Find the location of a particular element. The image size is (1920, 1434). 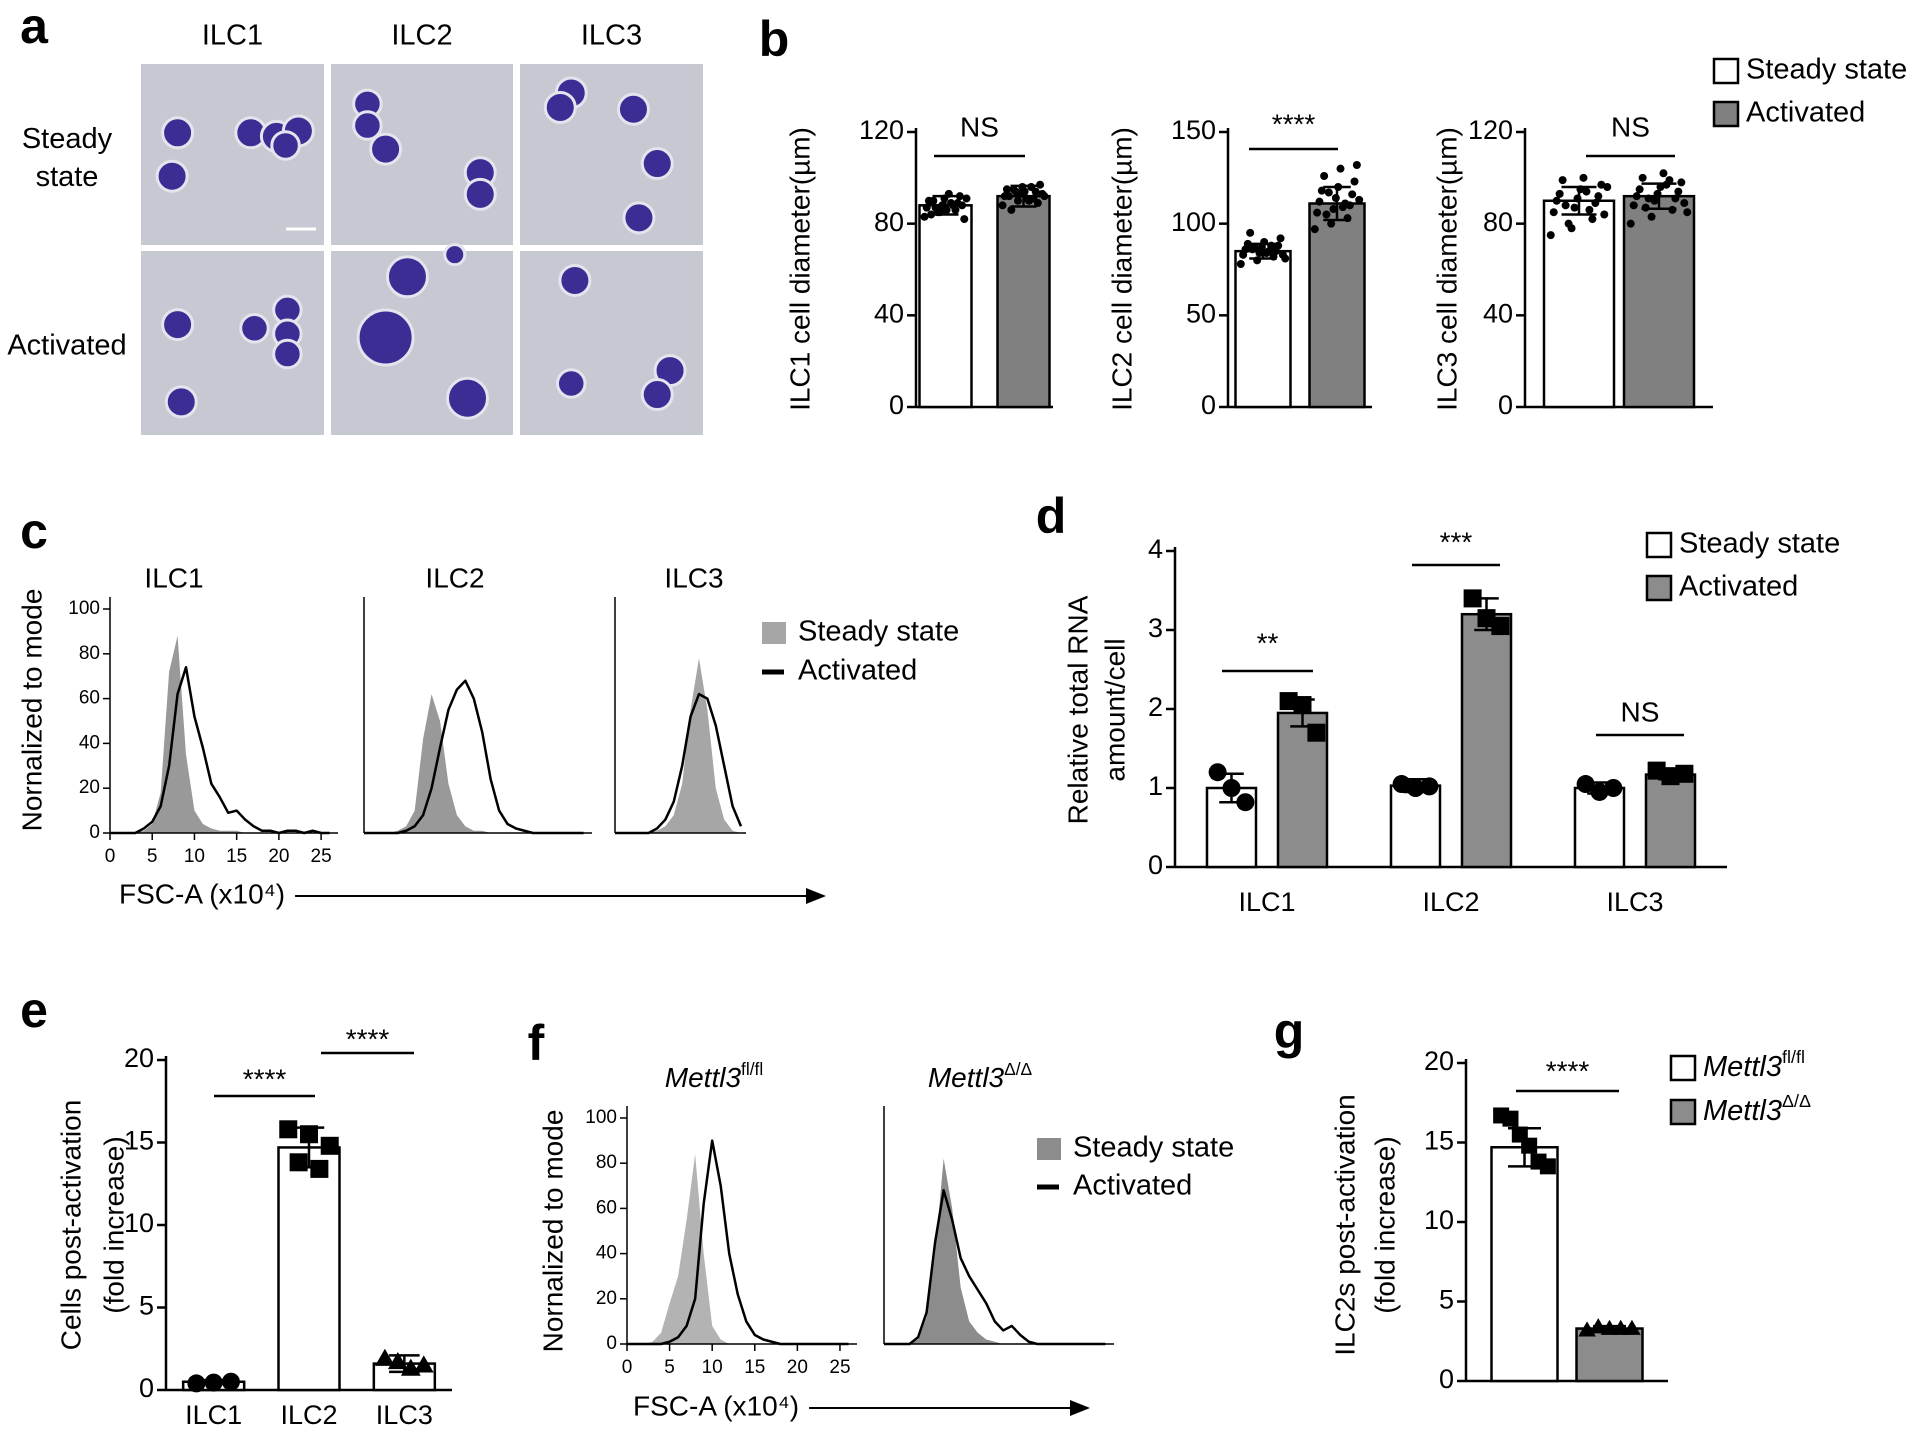

x-tick-label: 5 is located at coordinates (669, 1367).